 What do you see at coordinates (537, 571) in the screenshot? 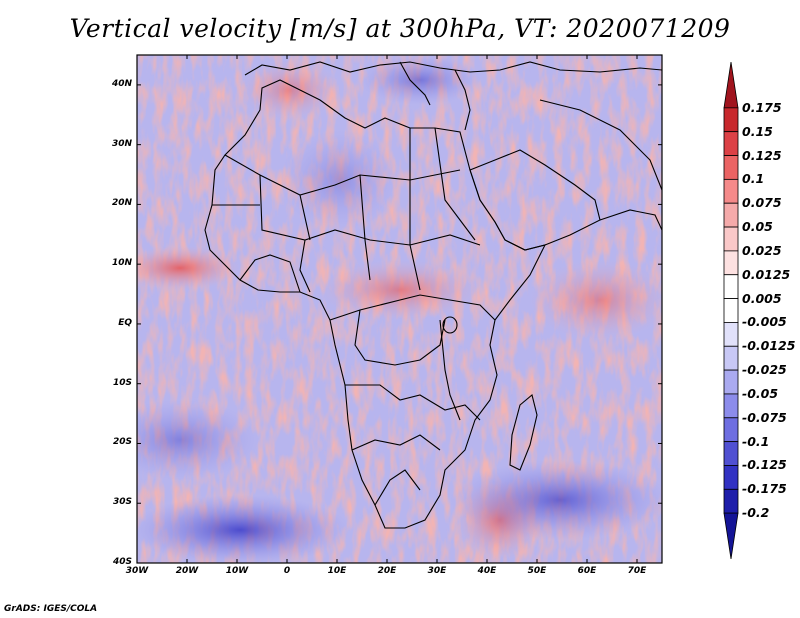
I see `lon-tick-label: 50E` at bounding box center [537, 571].